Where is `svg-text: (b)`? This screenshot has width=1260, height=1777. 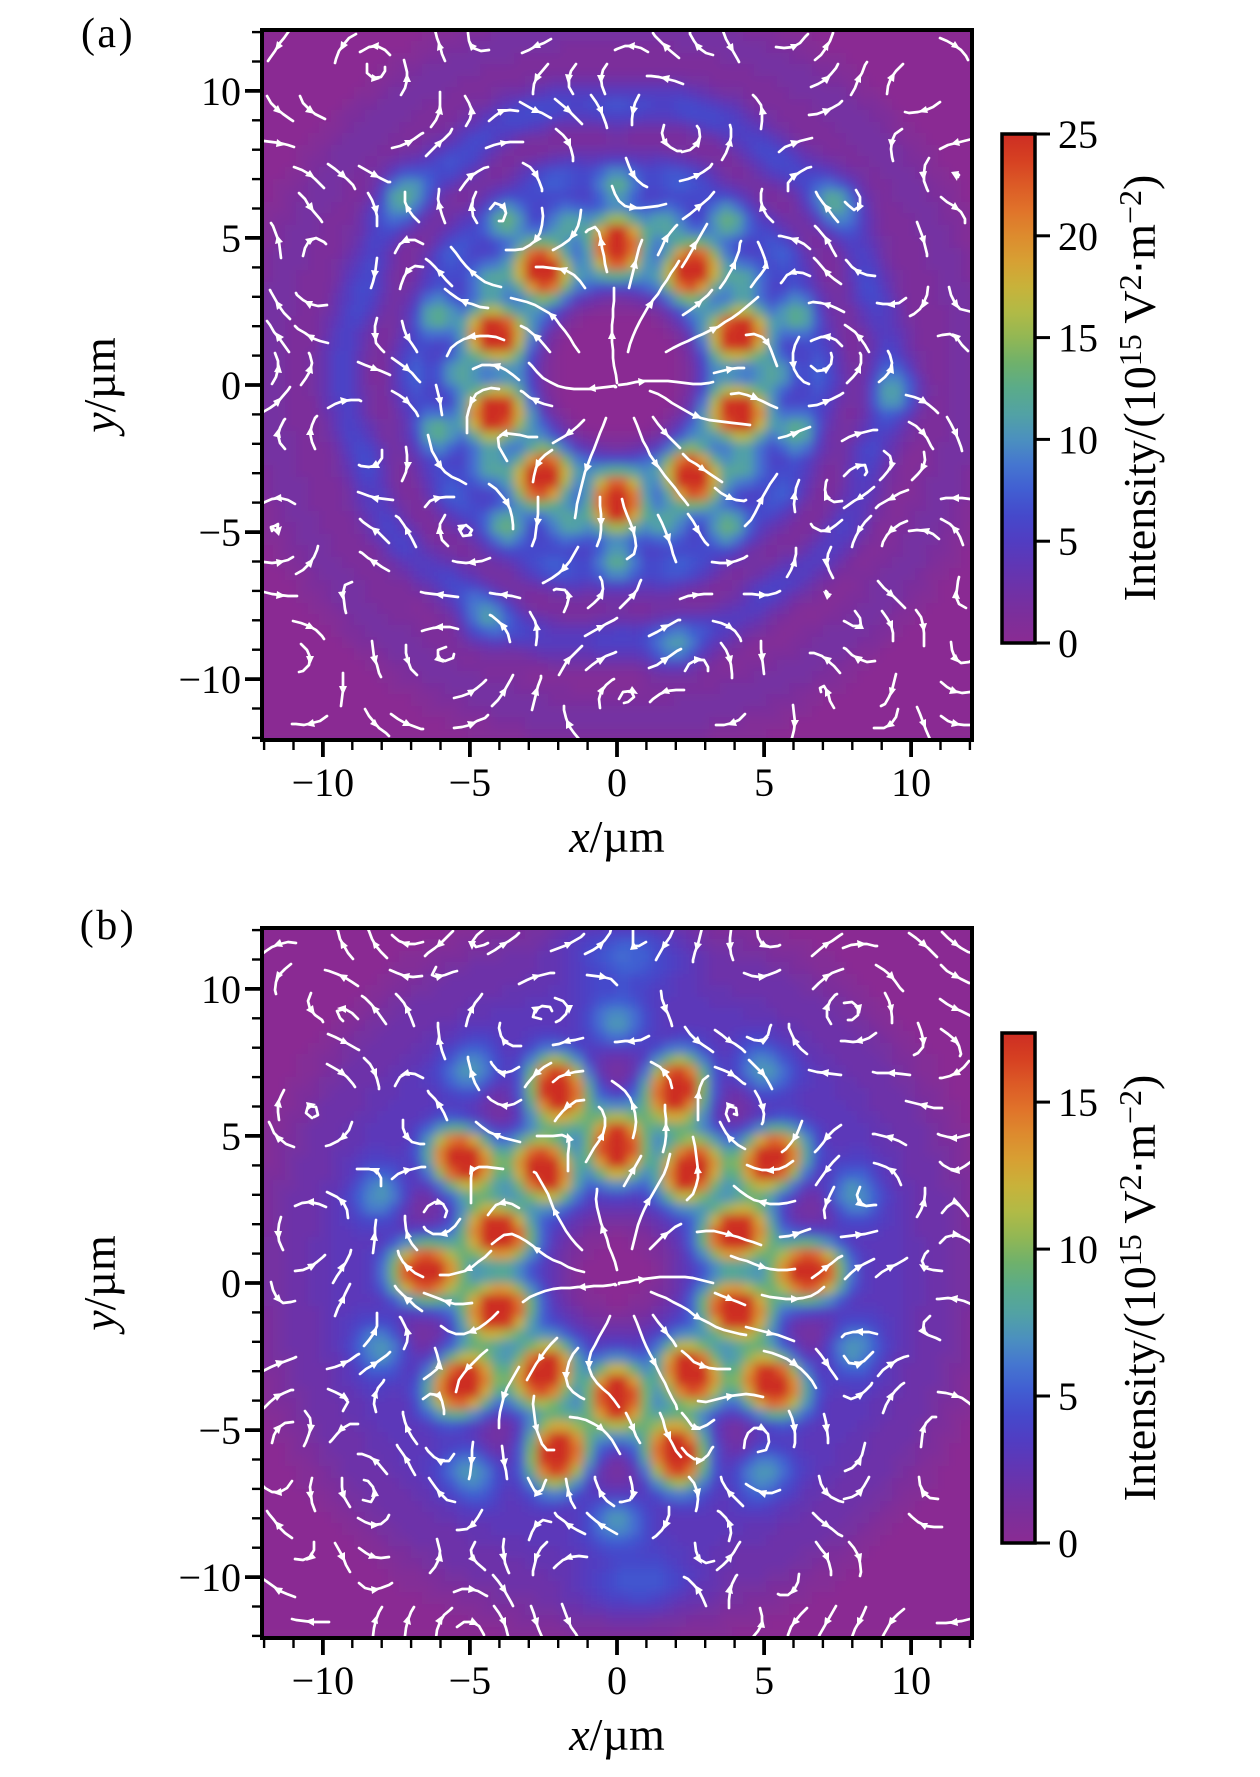 svg-text: (b) is located at coordinates (108, 926).